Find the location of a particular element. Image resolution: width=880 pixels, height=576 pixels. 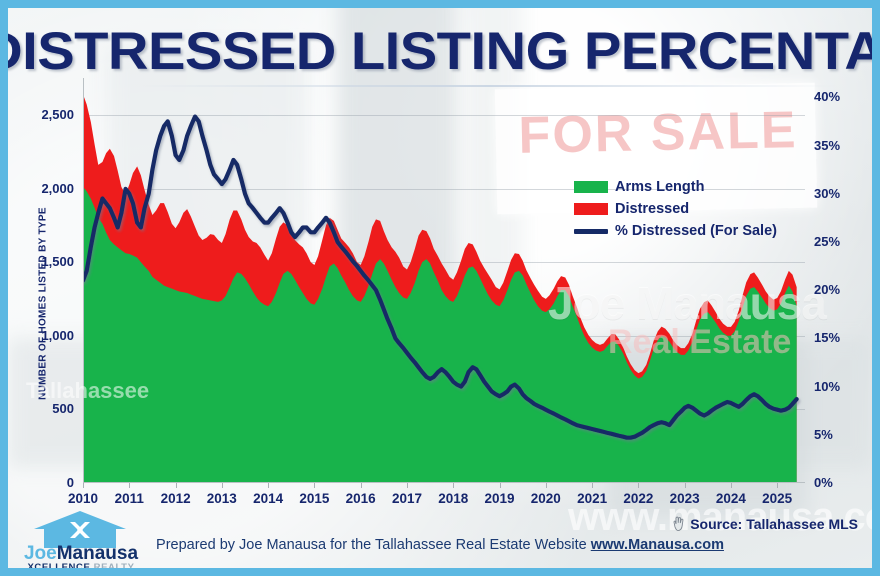

legend-swatch-red is located at coordinates (591, 209).